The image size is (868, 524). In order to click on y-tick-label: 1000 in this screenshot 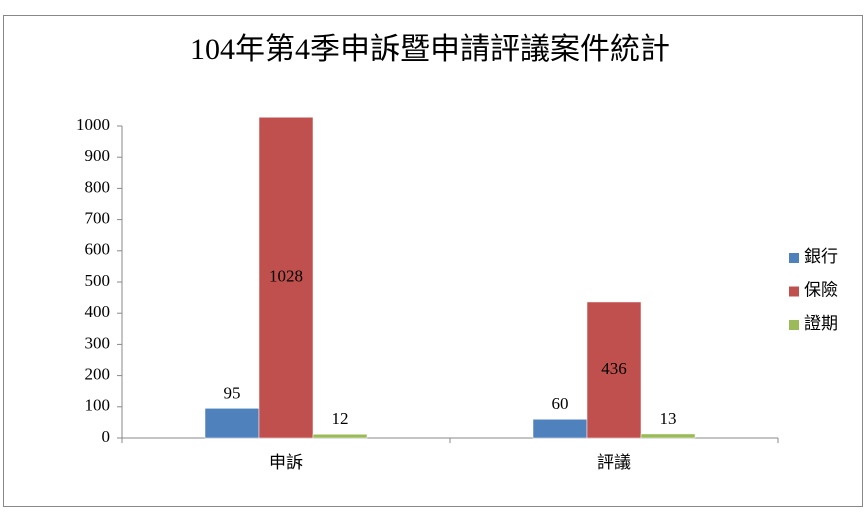, I will do `click(93, 124)`.